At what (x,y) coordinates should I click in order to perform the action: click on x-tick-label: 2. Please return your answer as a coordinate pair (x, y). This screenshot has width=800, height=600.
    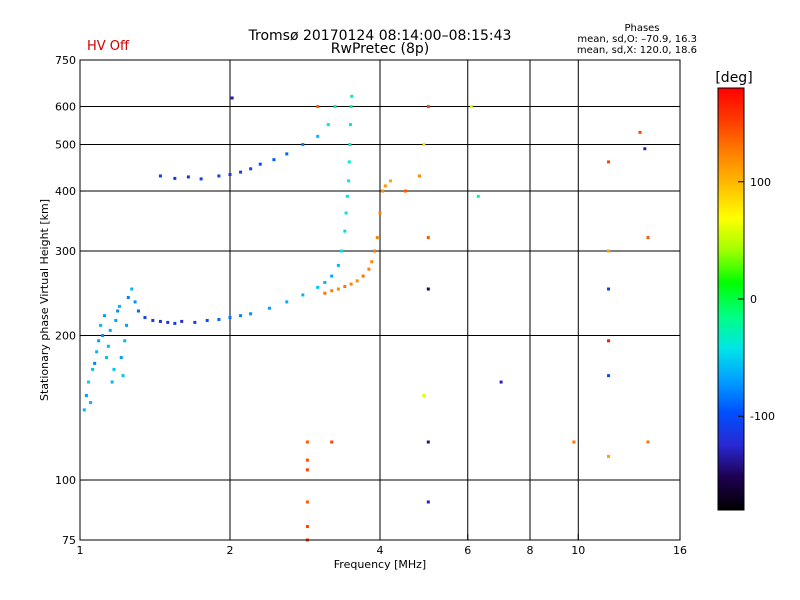
    Looking at the image, I should click on (230, 550).